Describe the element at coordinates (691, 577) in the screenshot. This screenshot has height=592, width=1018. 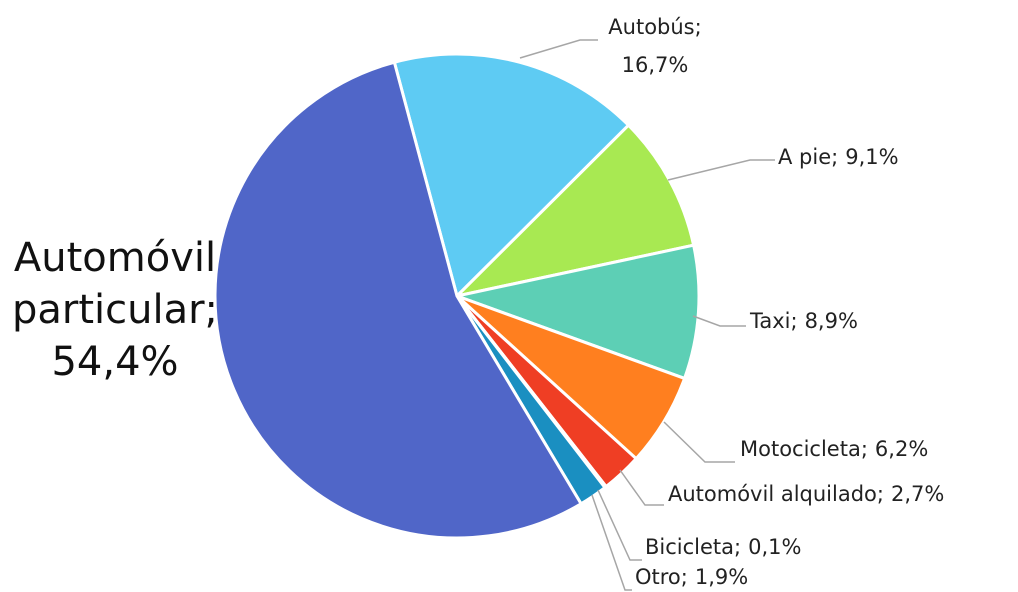
I see `data-label: Otro; 1,9%` at that location.